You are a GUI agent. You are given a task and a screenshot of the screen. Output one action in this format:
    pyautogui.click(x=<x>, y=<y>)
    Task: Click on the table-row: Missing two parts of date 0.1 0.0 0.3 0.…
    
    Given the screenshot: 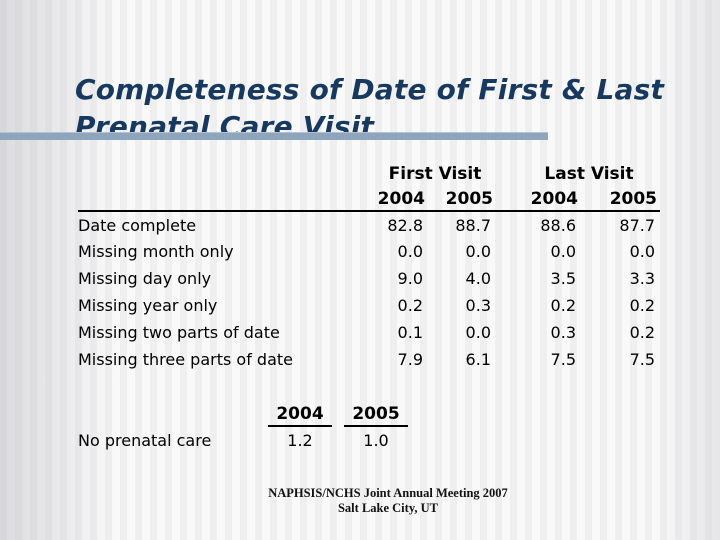 What is the action you would take?
    pyautogui.click(x=369, y=332)
    